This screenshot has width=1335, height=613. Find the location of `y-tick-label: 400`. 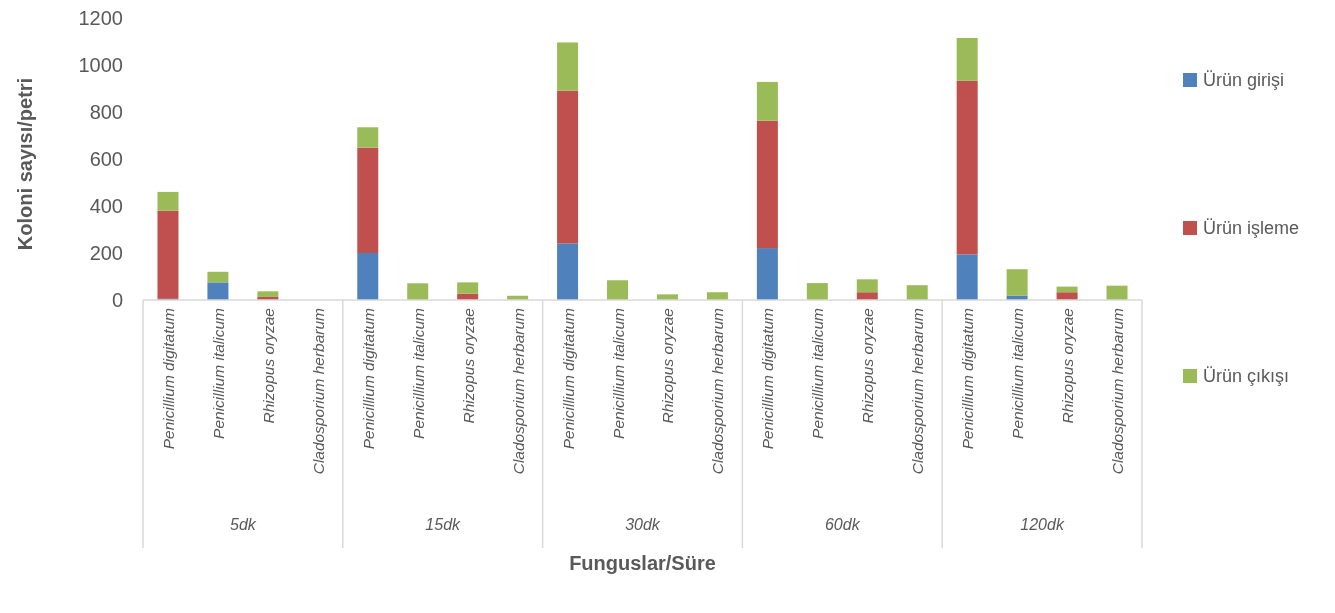

y-tick-label: 400 is located at coordinates (106, 206).